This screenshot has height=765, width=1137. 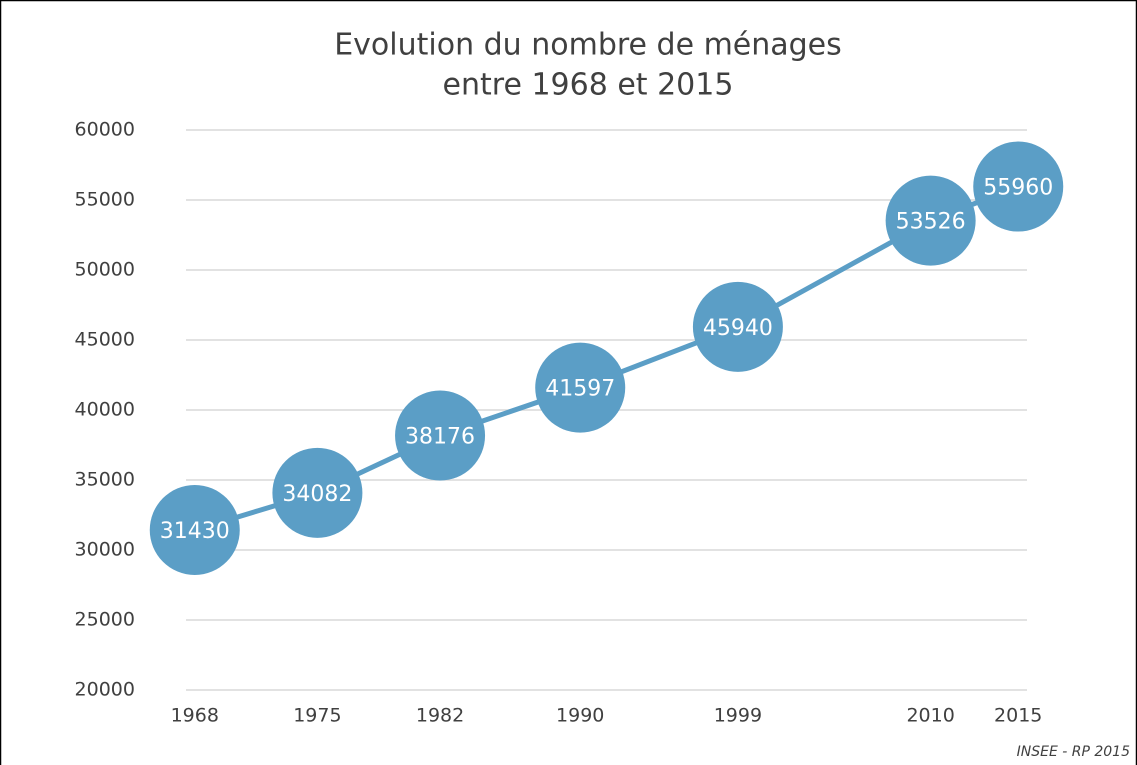 I want to click on data-label: 55960, so click(x=1018, y=188).